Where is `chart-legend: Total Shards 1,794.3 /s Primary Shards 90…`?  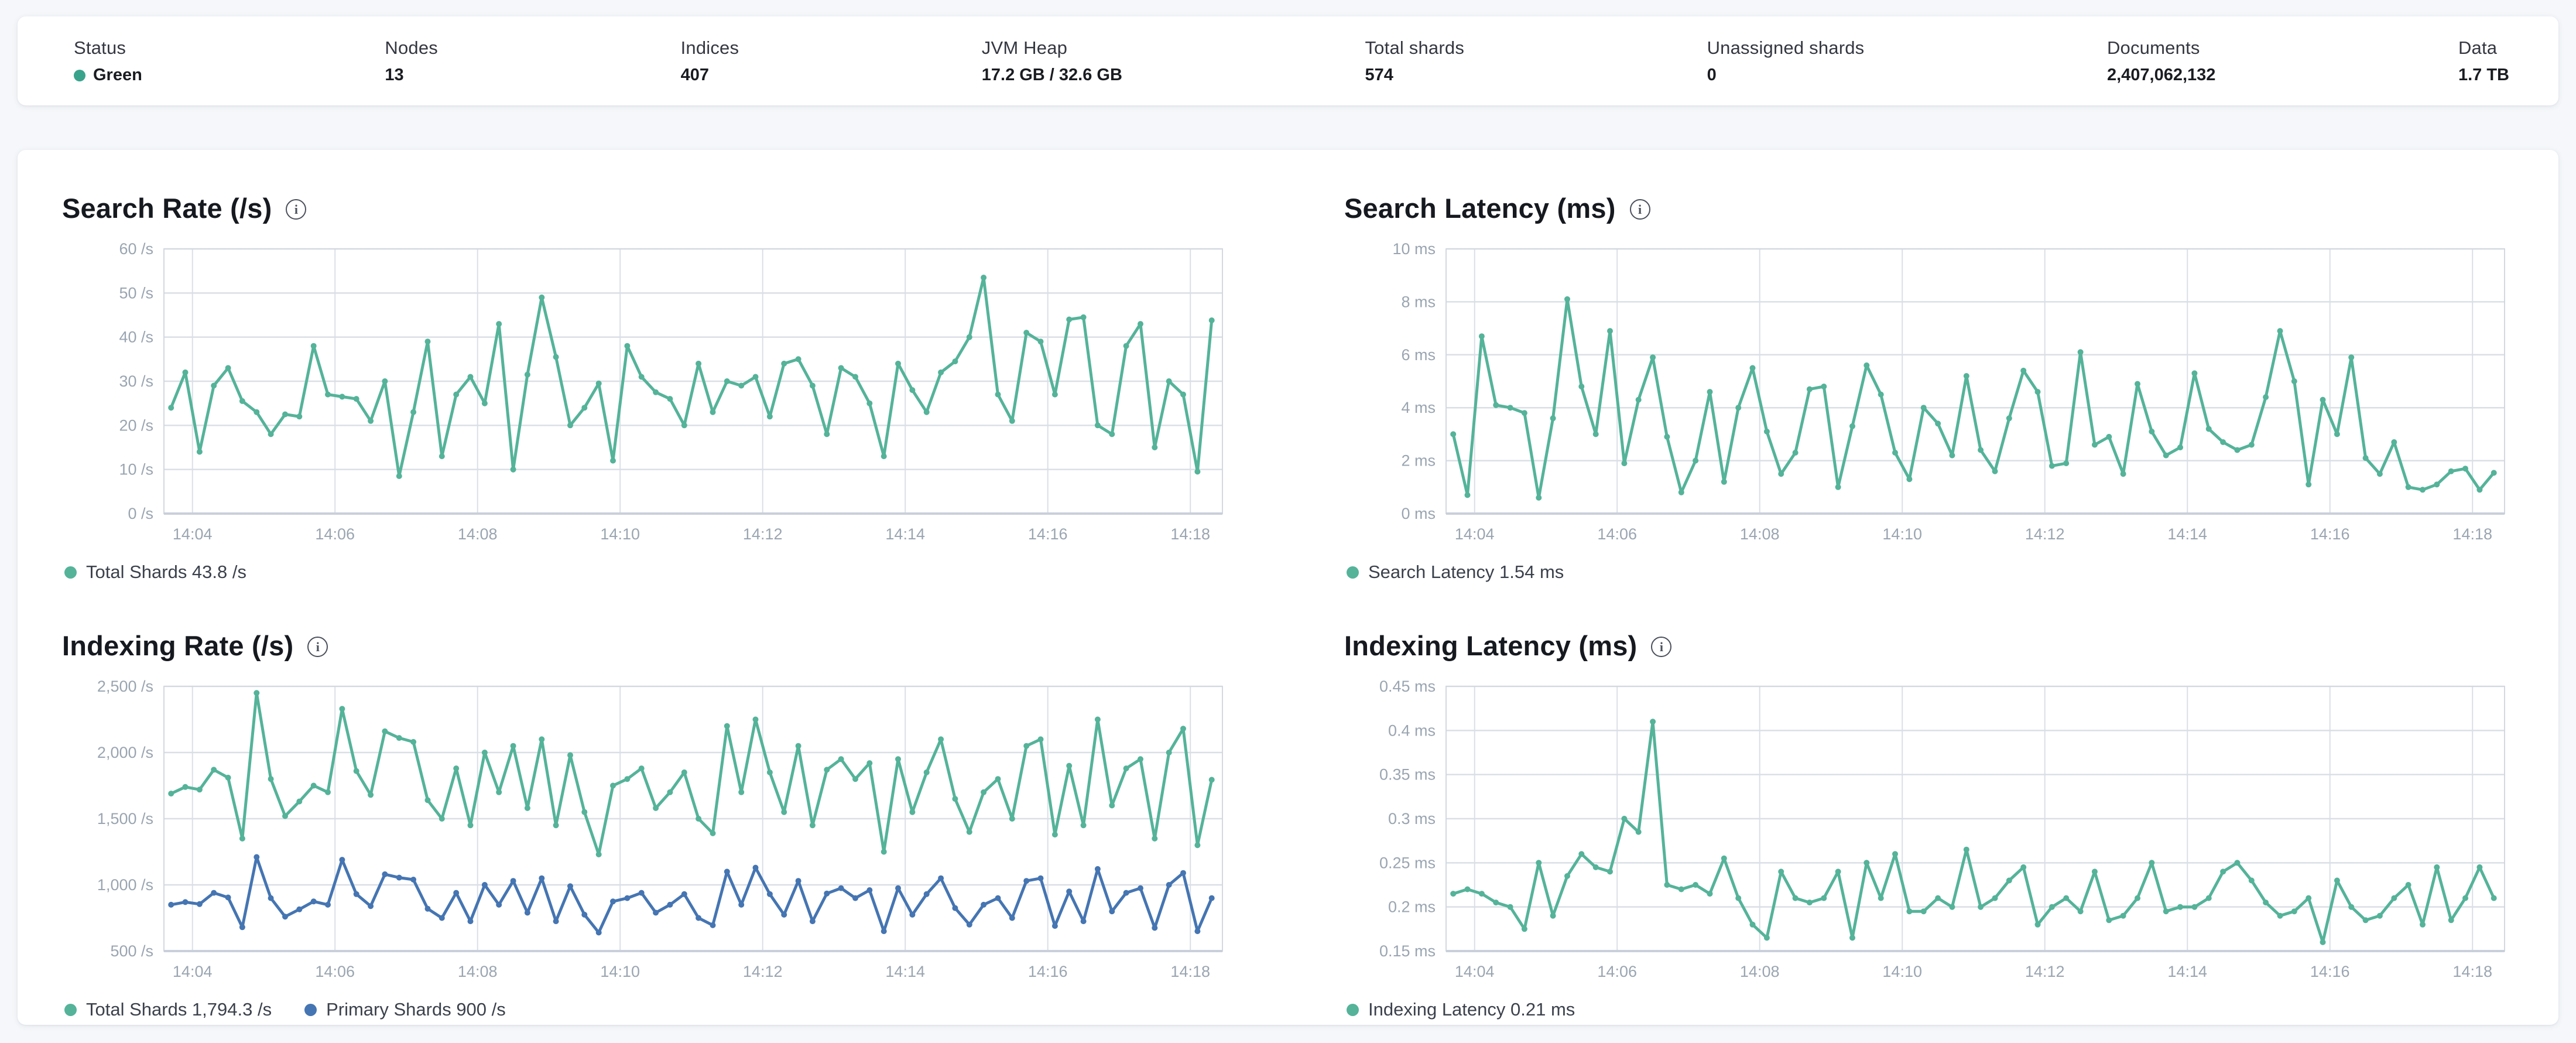
chart-legend: Total Shards 1,794.3 /s Primary Shards 90… is located at coordinates (647, 1009).